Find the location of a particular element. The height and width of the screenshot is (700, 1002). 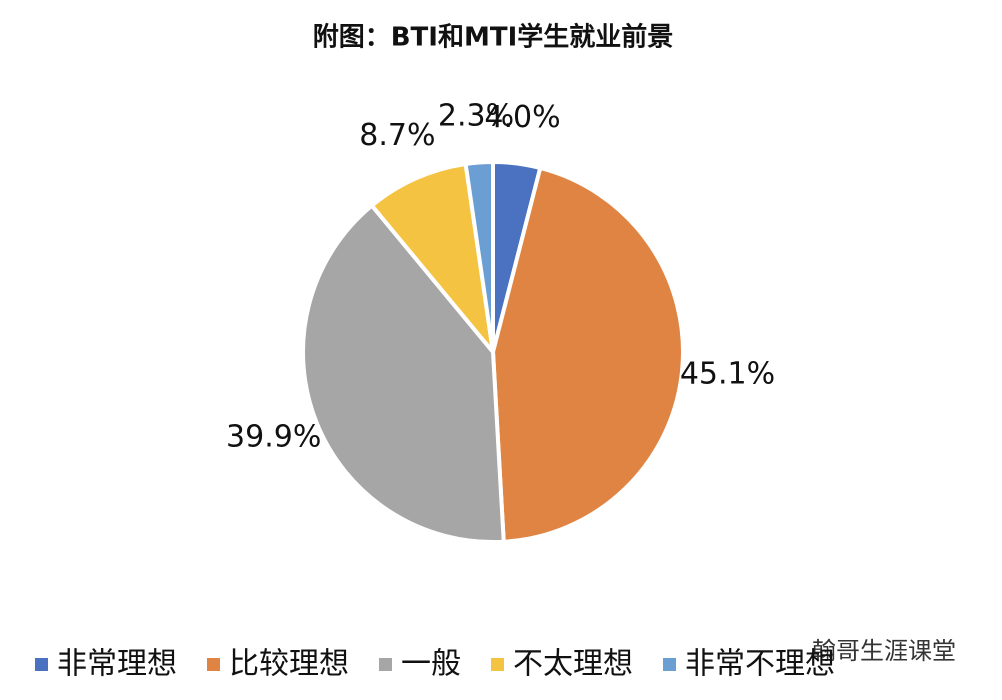

legend-label: 比较理想 is located at coordinates (289, 664).